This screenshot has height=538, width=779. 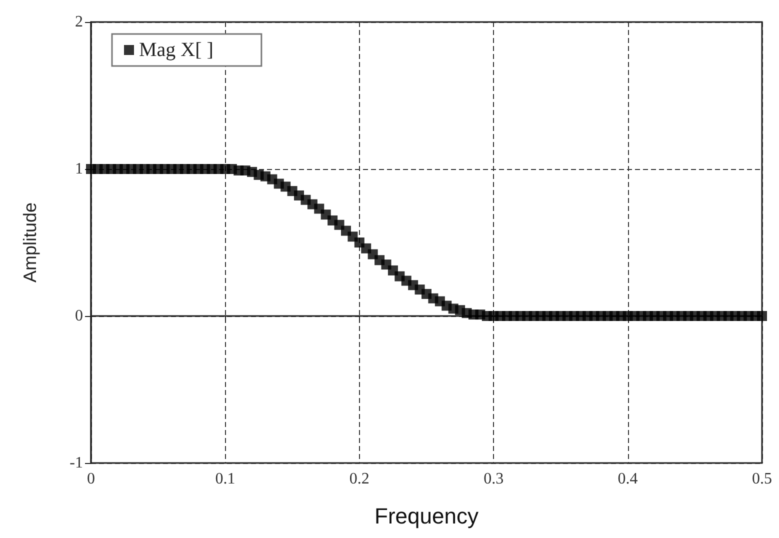 What do you see at coordinates (79, 169) in the screenshot?
I see `y-tick-label: 1` at bounding box center [79, 169].